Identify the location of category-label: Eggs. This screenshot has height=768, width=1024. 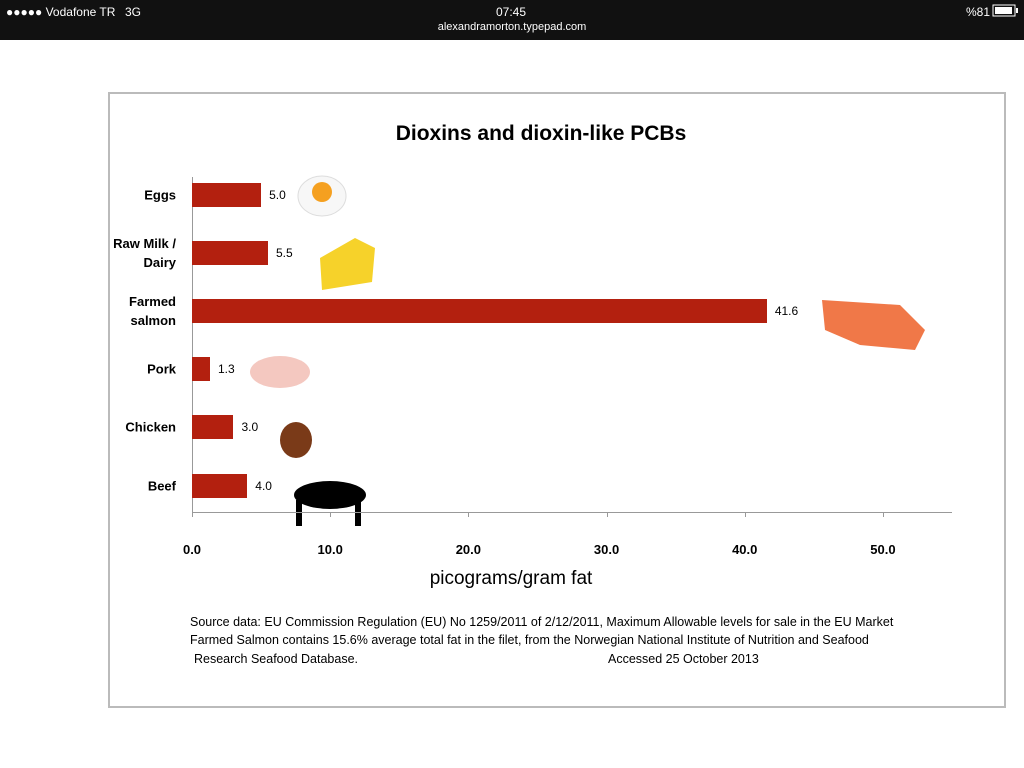
(160, 195).